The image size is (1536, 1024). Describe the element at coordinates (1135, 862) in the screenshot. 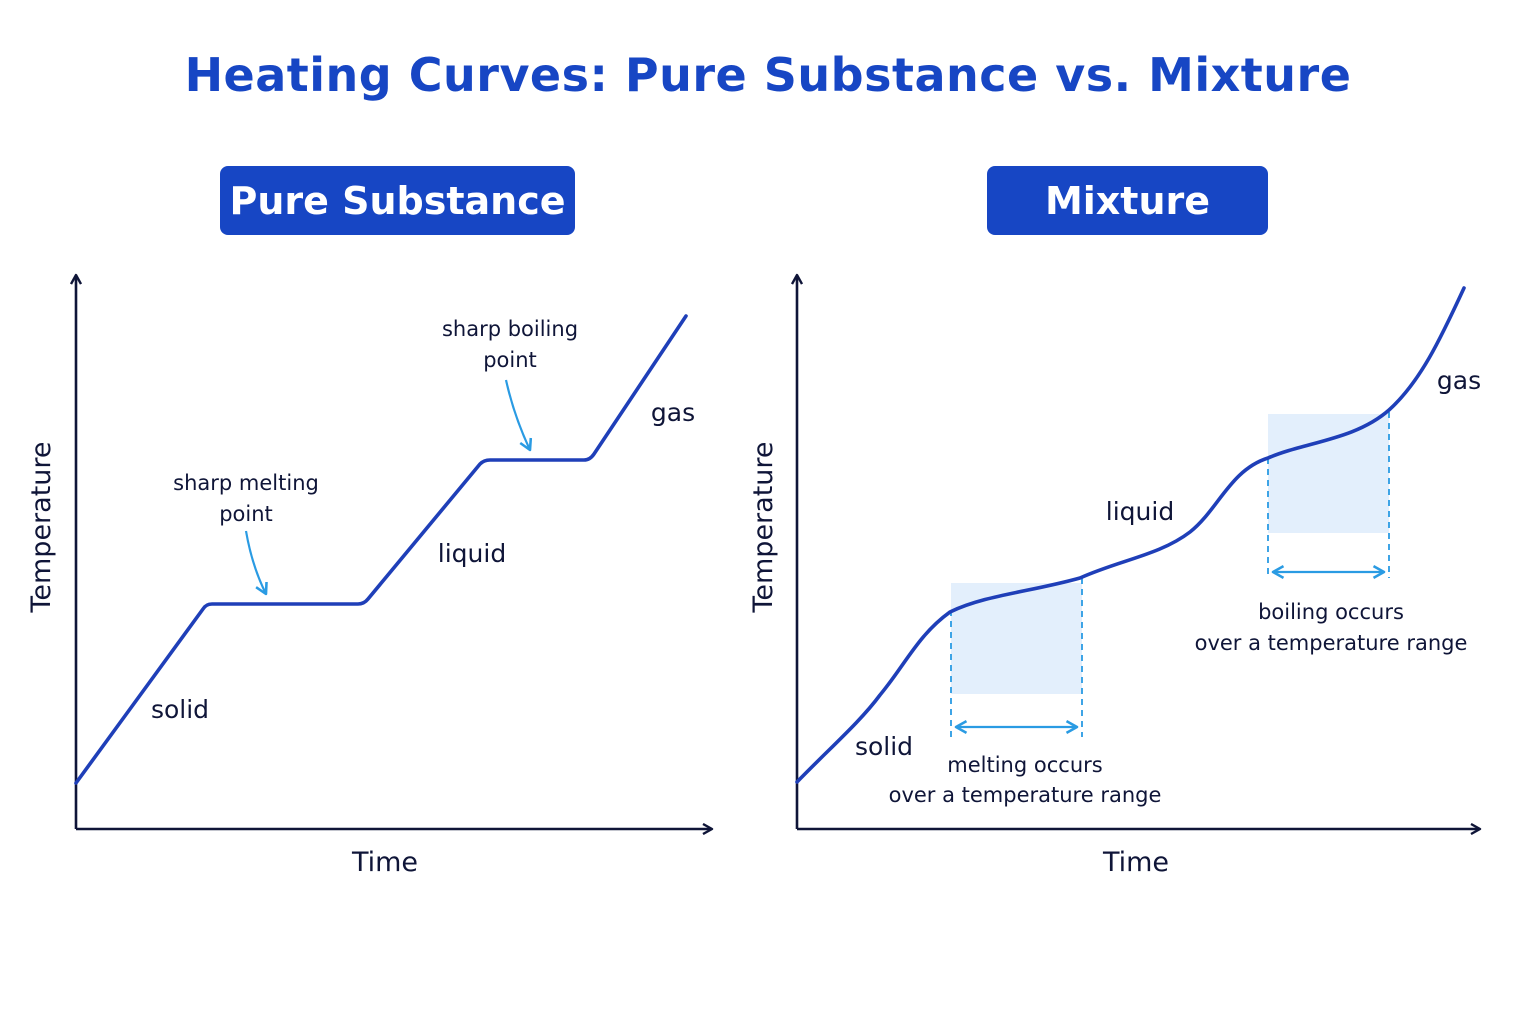

I see `mixture-x-axis-label: Time` at that location.